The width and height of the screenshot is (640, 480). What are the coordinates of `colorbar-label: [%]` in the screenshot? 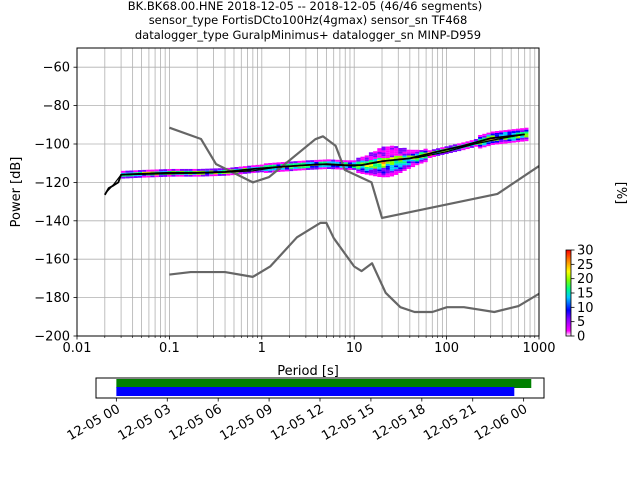 It's located at (620, 193).